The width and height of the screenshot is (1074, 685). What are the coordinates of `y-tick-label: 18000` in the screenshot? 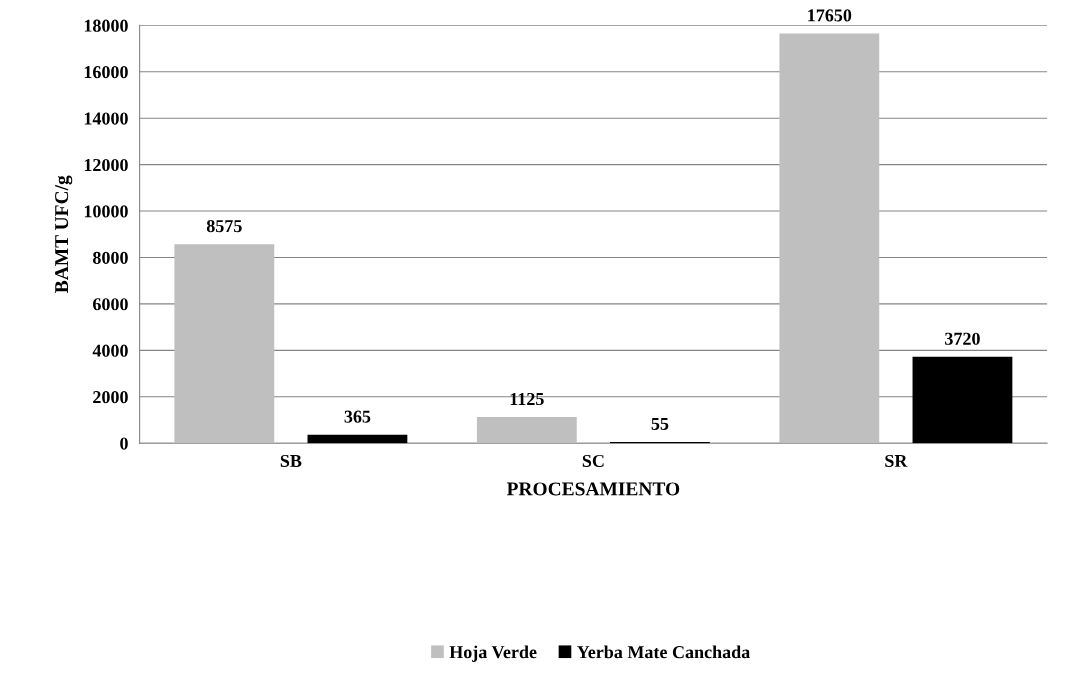 It's located at (106, 25).